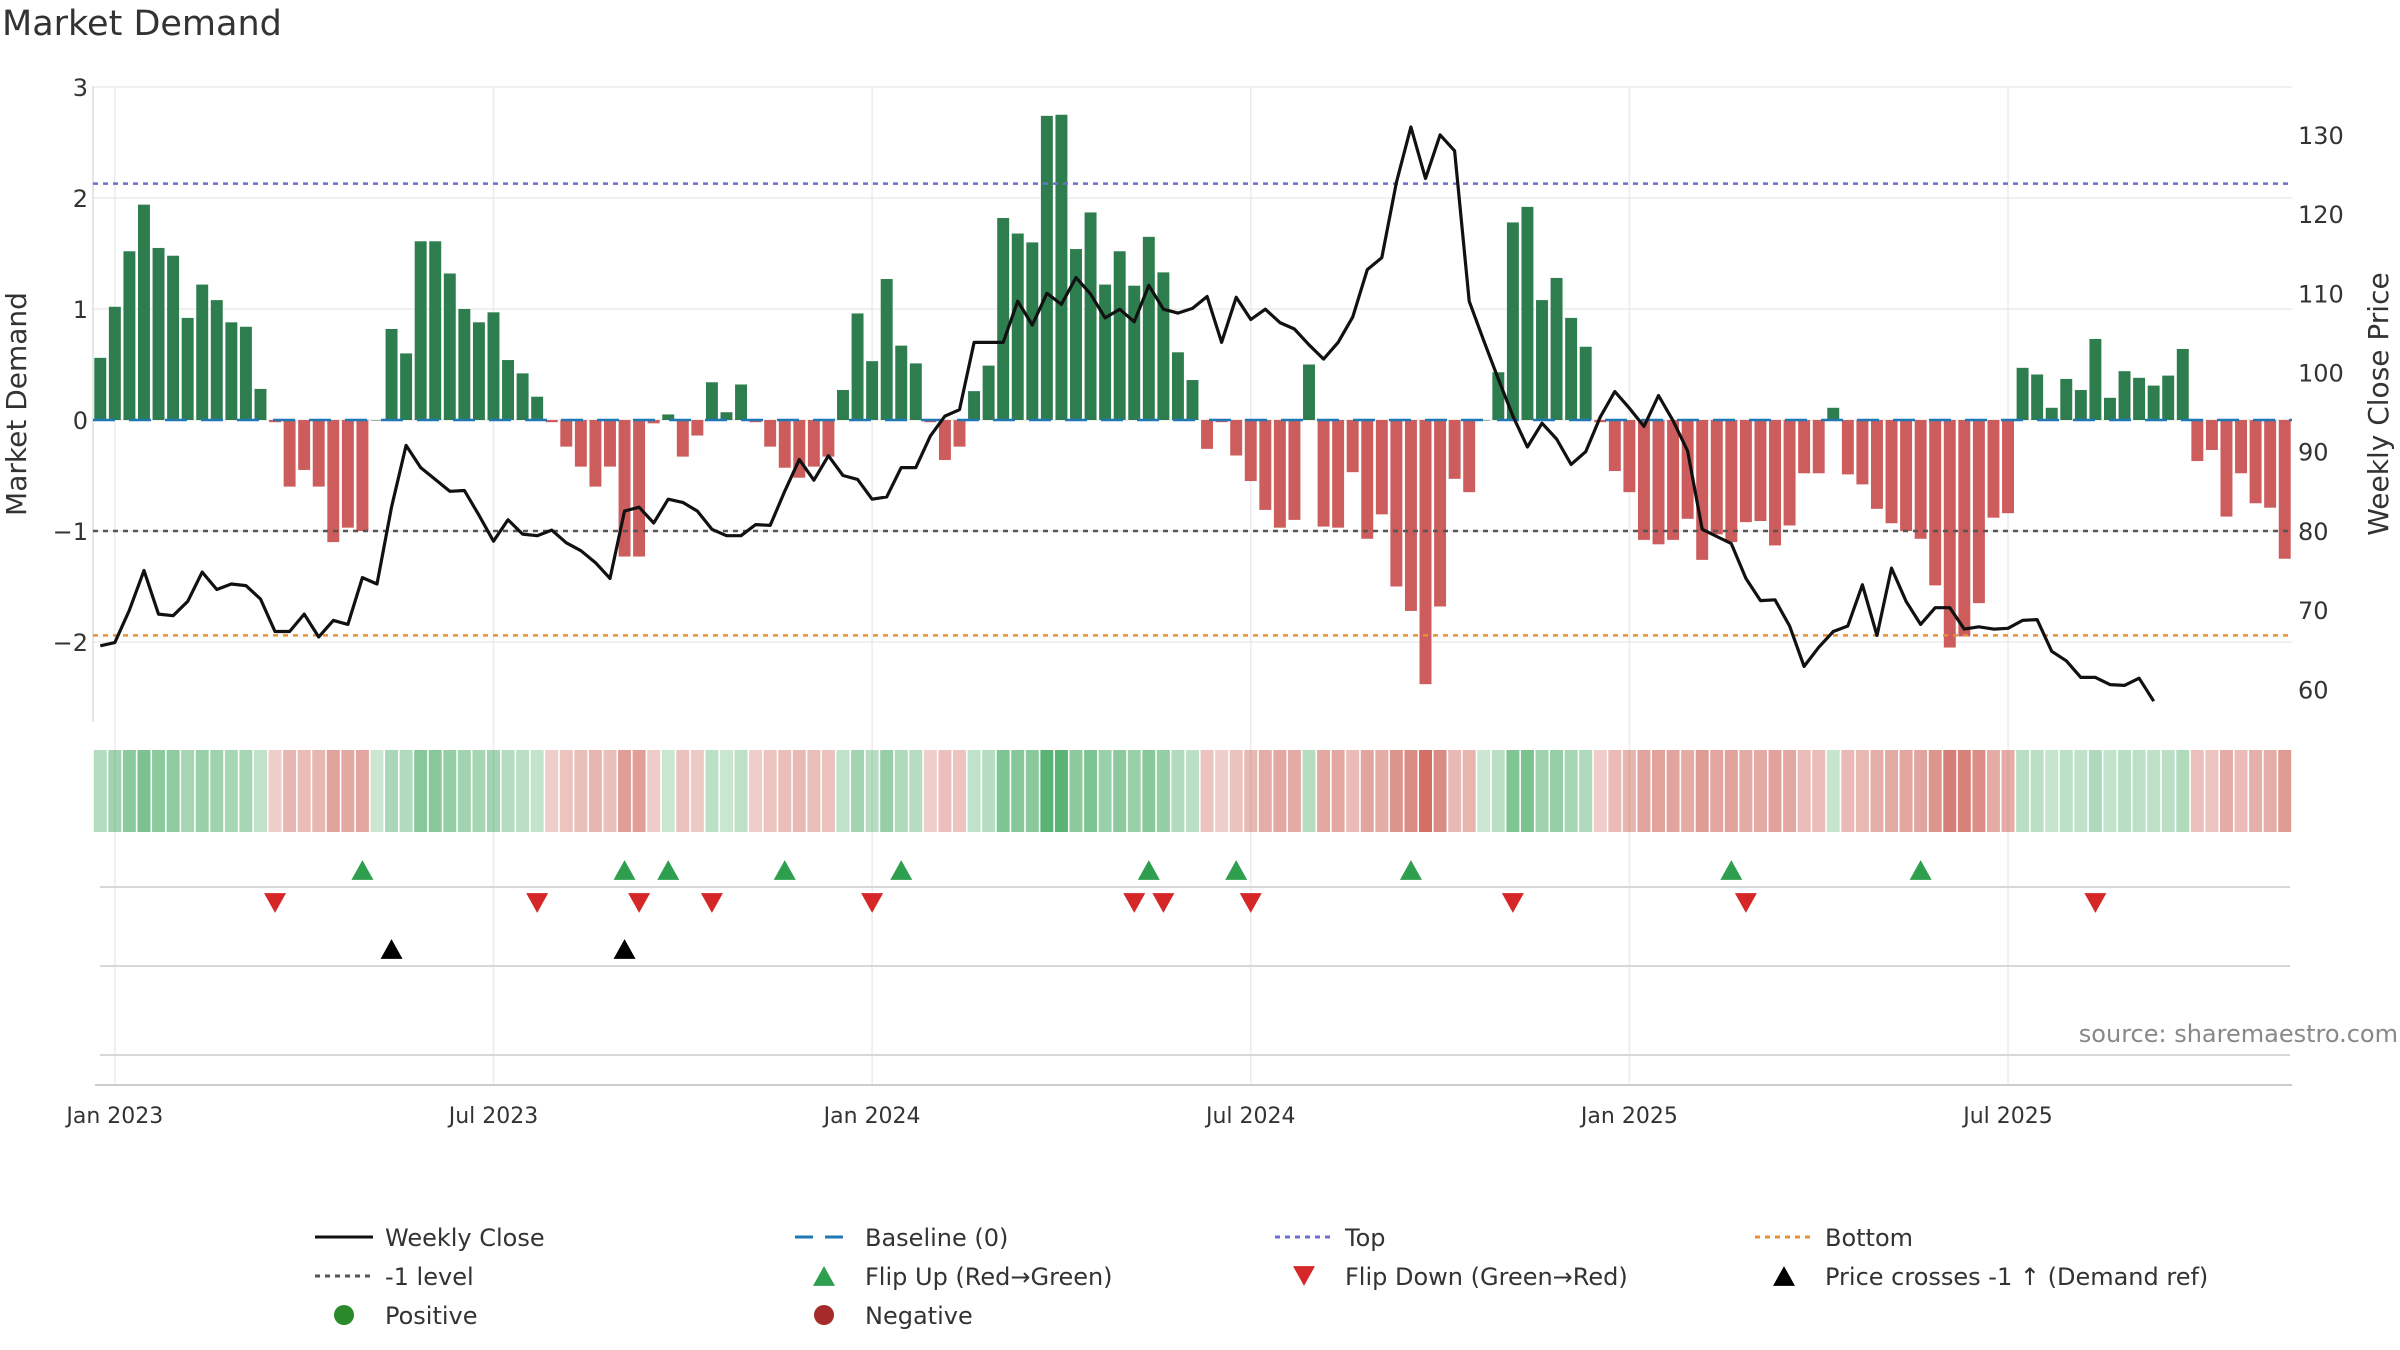  I want to click on y2-axis-title: Weekly Close Price, so click(2378, 403).